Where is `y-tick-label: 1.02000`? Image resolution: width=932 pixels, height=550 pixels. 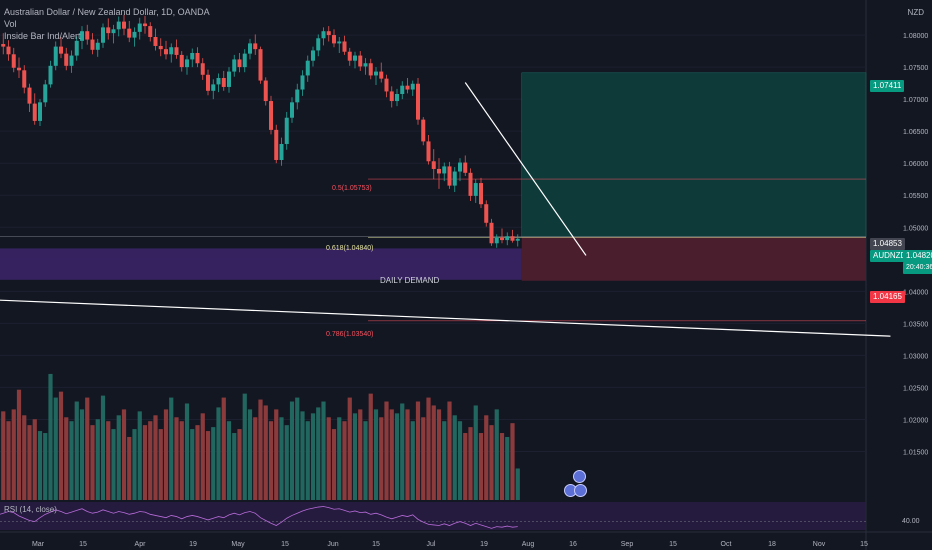
y-tick-label: 1.02000 is located at coordinates (915, 420).